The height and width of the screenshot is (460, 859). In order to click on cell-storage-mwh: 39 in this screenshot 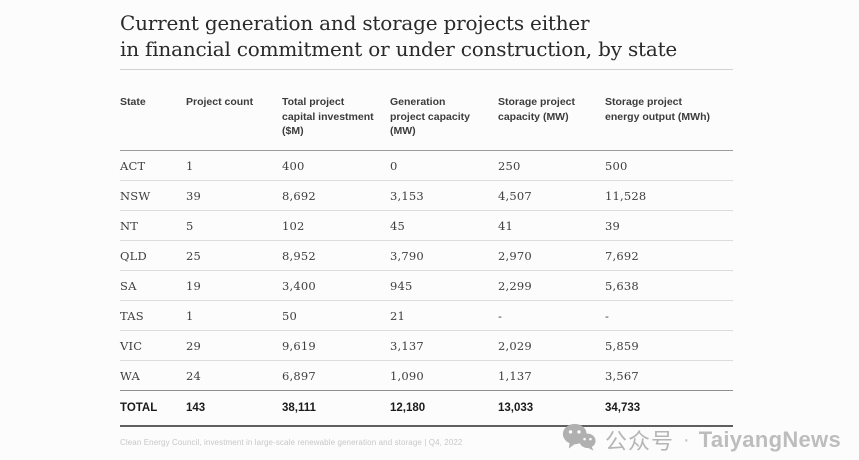, I will do `click(613, 225)`.